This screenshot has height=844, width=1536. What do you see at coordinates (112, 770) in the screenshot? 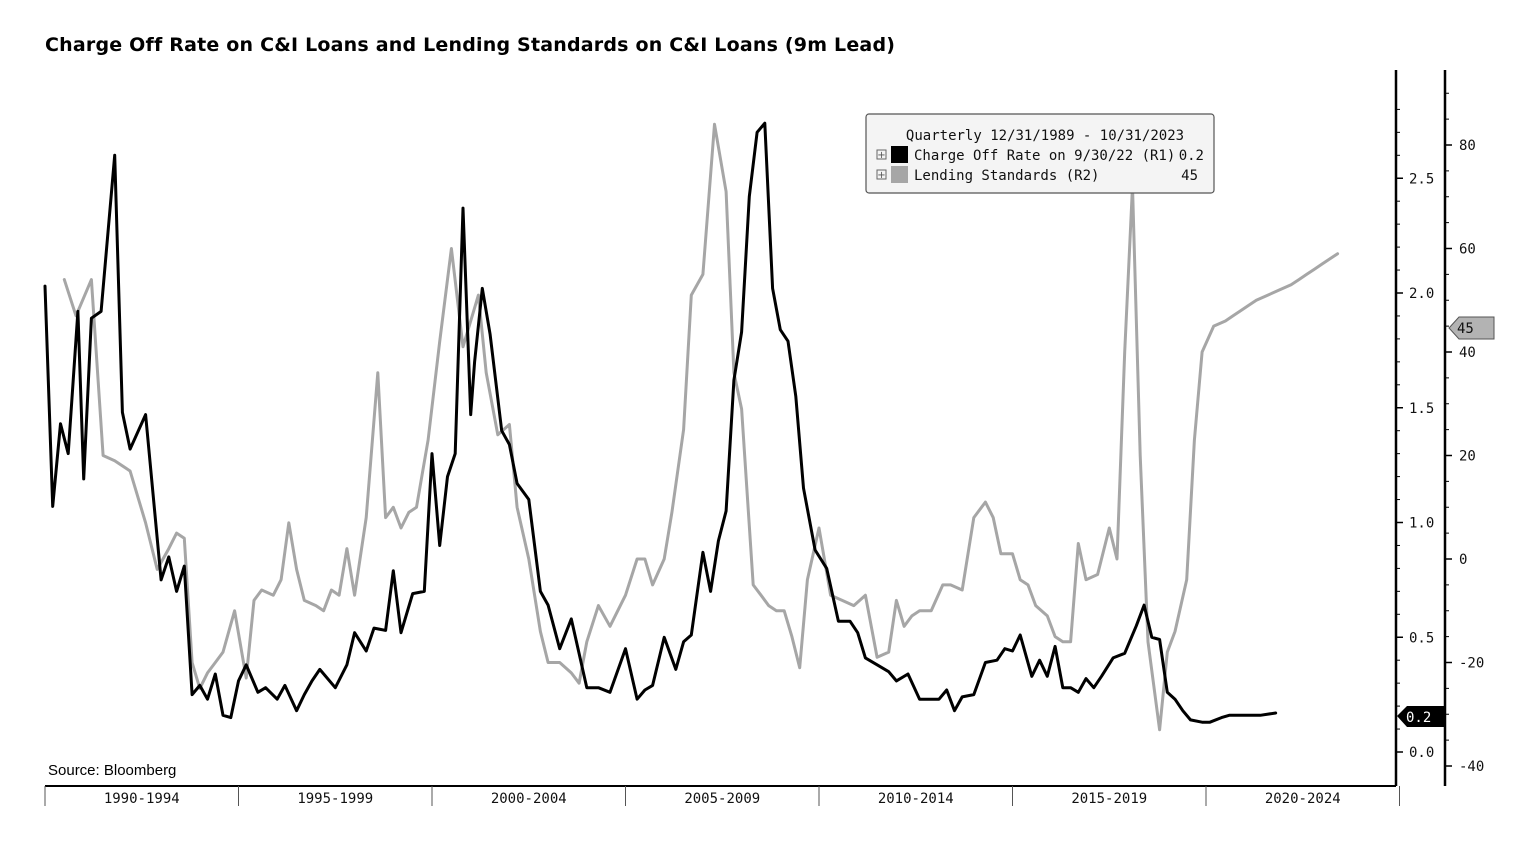
I see `source-note: Source: Bloomberg` at bounding box center [112, 770].